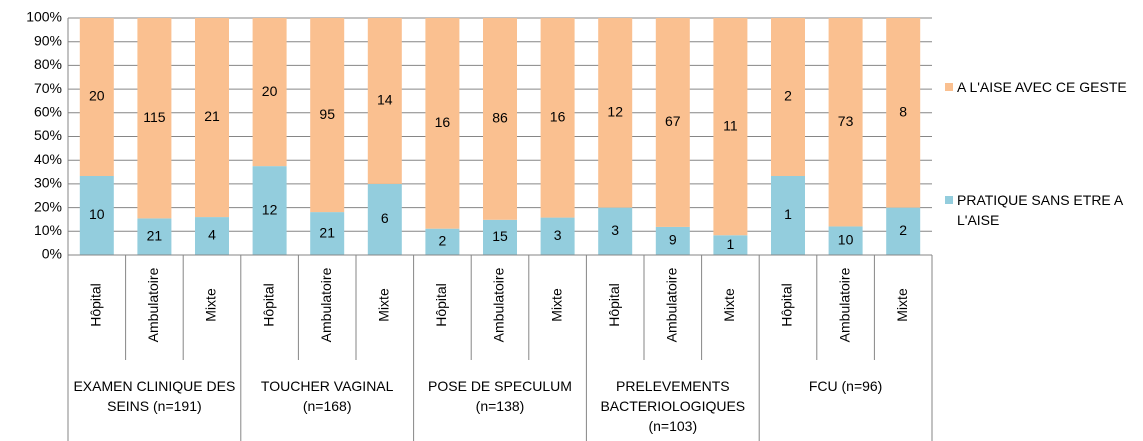  I want to click on data-label: 4, so click(212, 235).